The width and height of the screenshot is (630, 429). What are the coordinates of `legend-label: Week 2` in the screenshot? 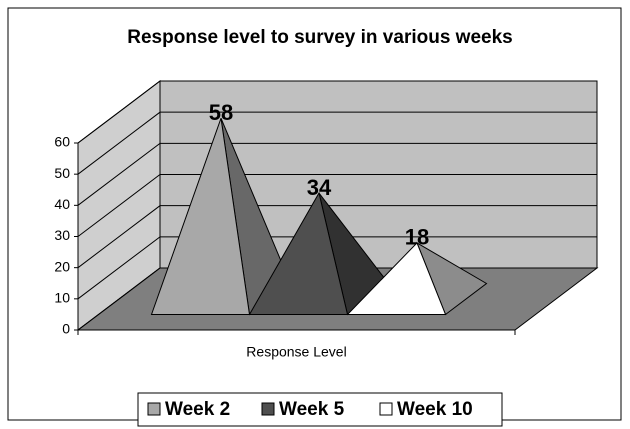 It's located at (197, 409).